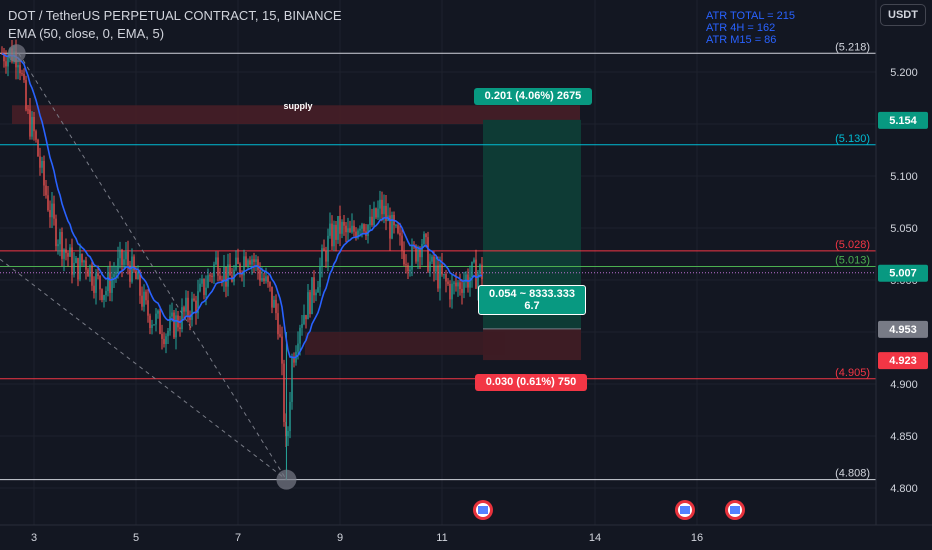 Image resolution: width=932 pixels, height=550 pixels. What do you see at coordinates (903, 15) in the screenshot?
I see `currency-button: USDT` at bounding box center [903, 15].